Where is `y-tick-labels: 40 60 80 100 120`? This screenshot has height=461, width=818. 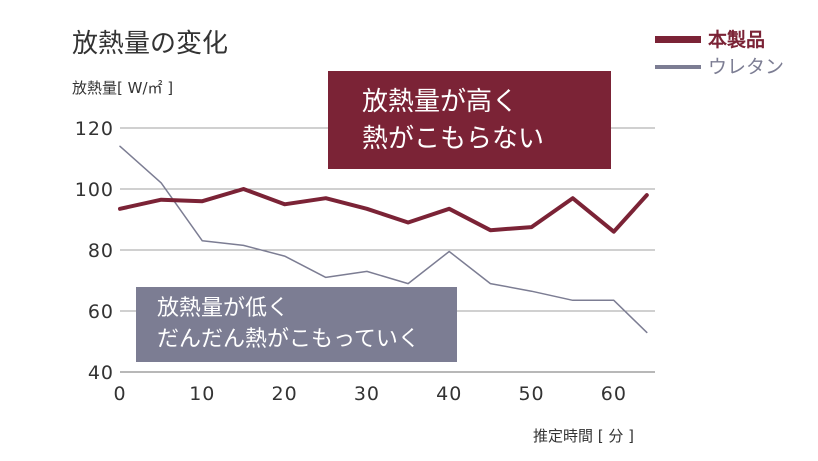 y-tick-labels: 40 60 80 100 120 is located at coordinates (94, 251).